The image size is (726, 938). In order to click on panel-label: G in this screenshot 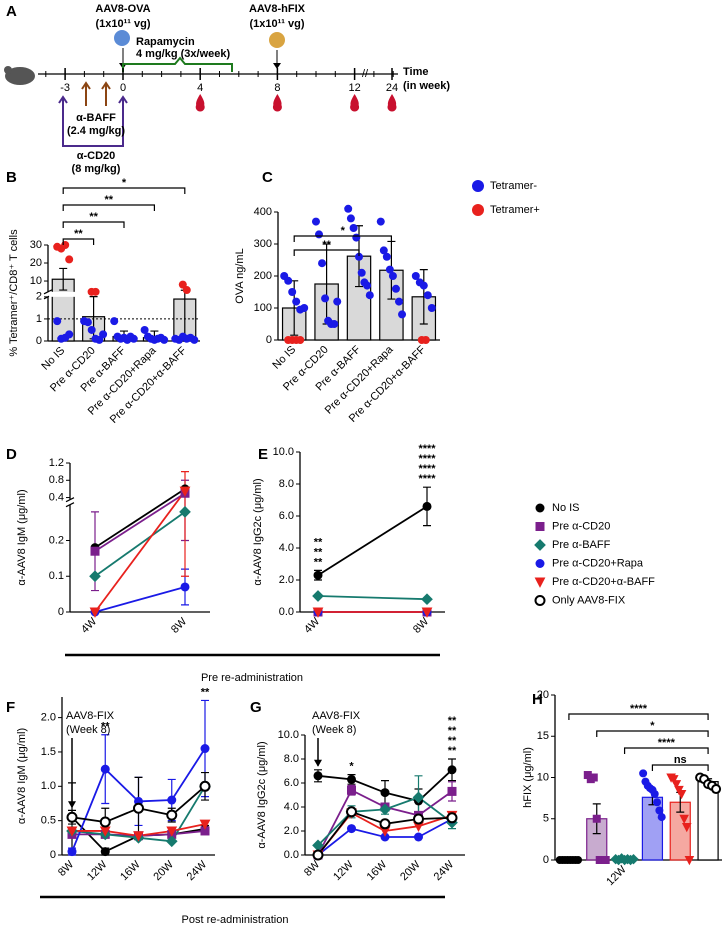, I will do `click(256, 707)`.